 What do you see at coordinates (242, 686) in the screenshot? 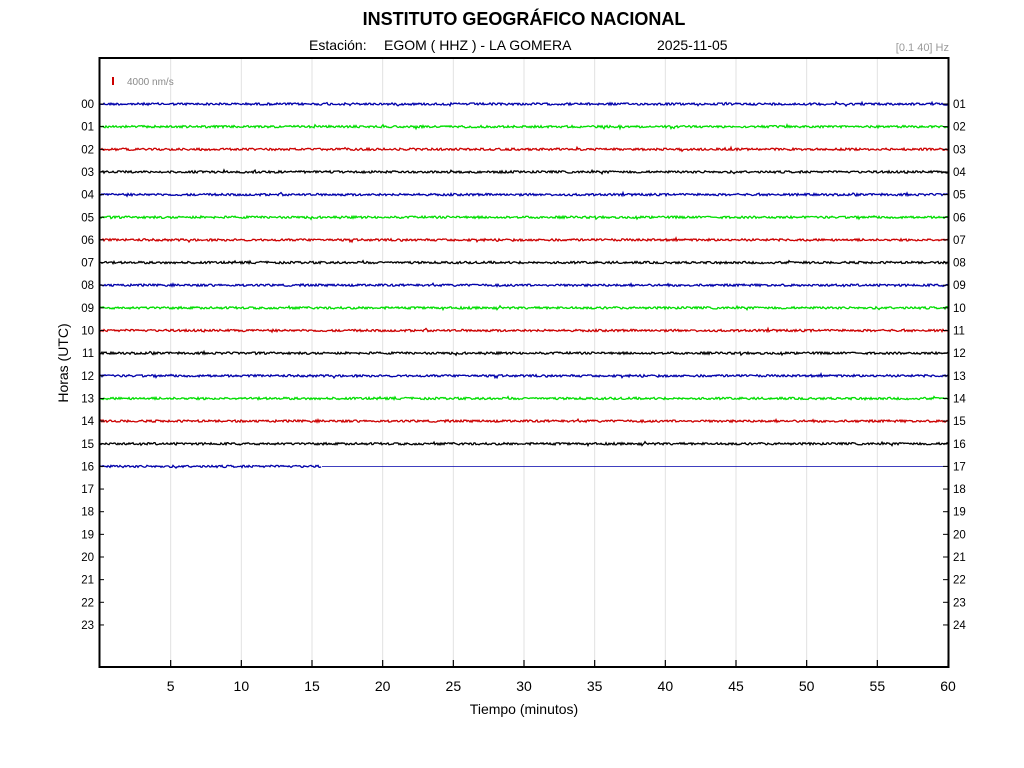
I see `x-tick-label-10: 10` at bounding box center [242, 686].